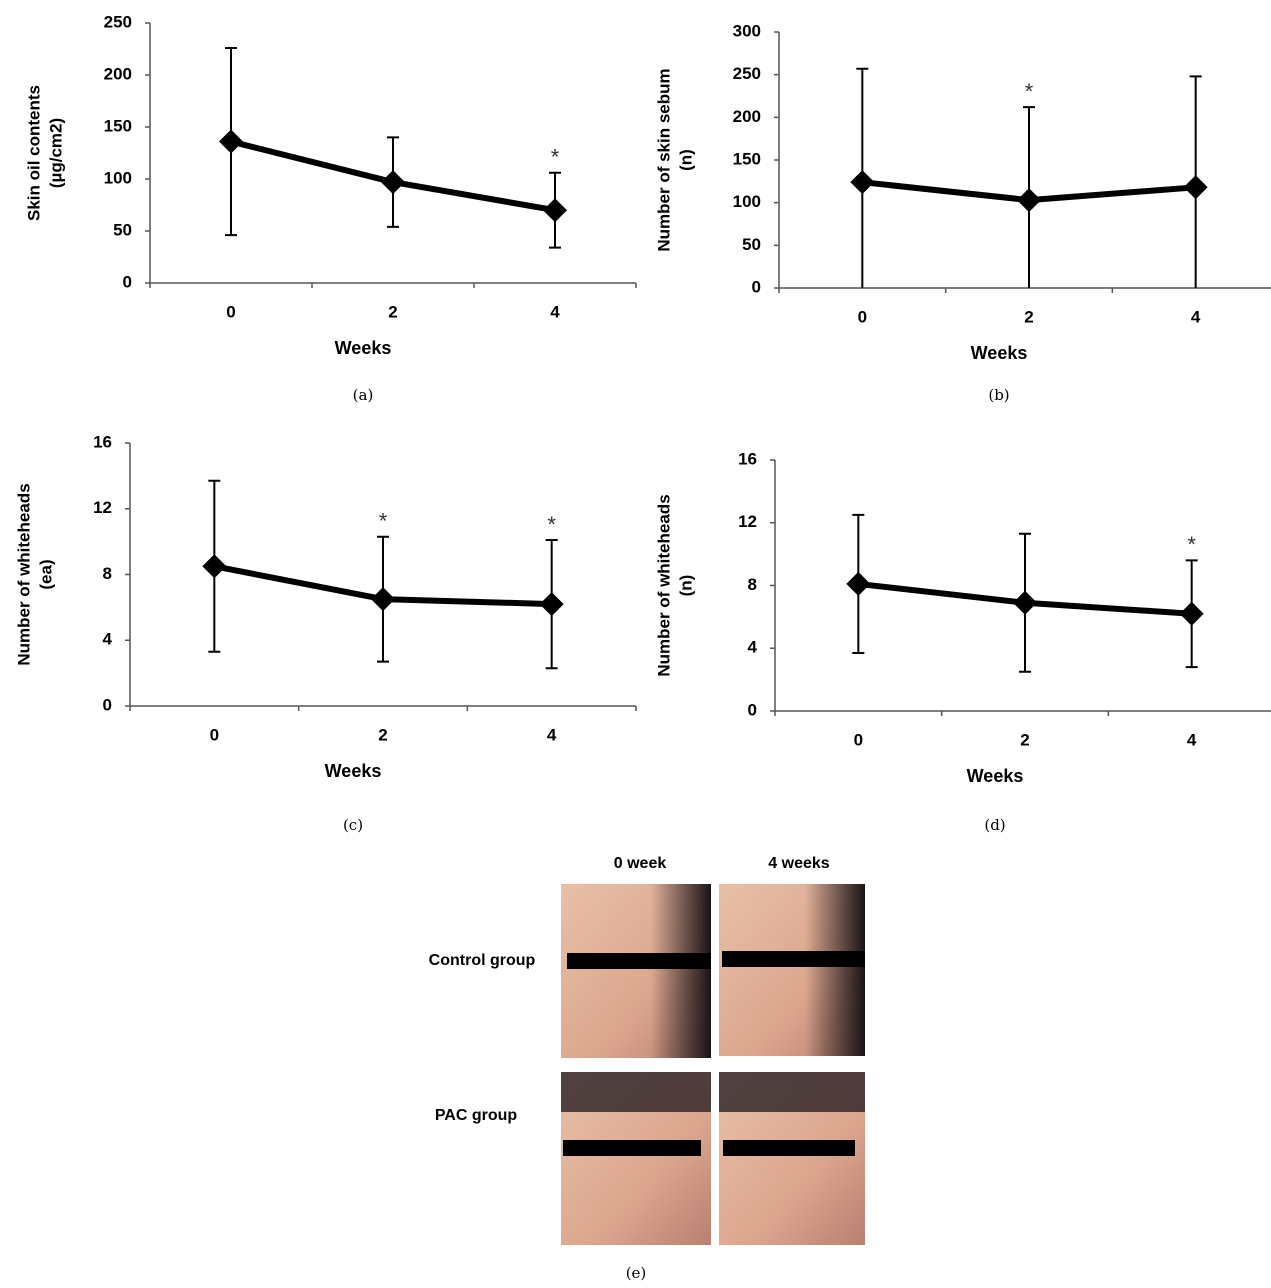 This screenshot has height=1288, width=1271. What do you see at coordinates (45, 574) in the screenshot?
I see `y-axis-label: (ea)` at bounding box center [45, 574].